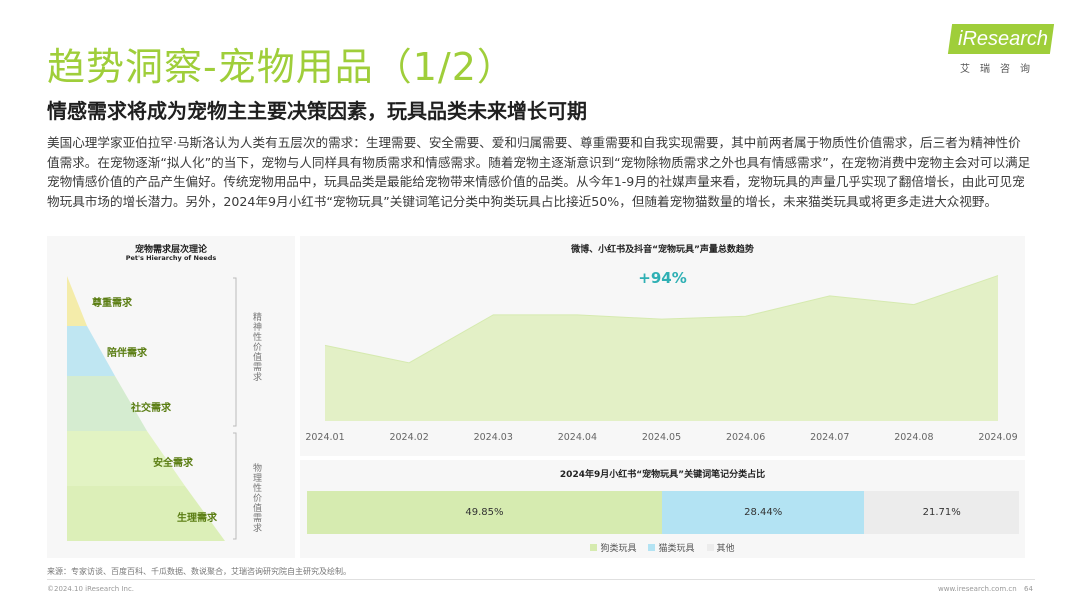 The height and width of the screenshot is (607, 1080). Describe the element at coordinates (127, 353) in the screenshot. I see `pyramid-label-2: 陪伴需求` at that location.